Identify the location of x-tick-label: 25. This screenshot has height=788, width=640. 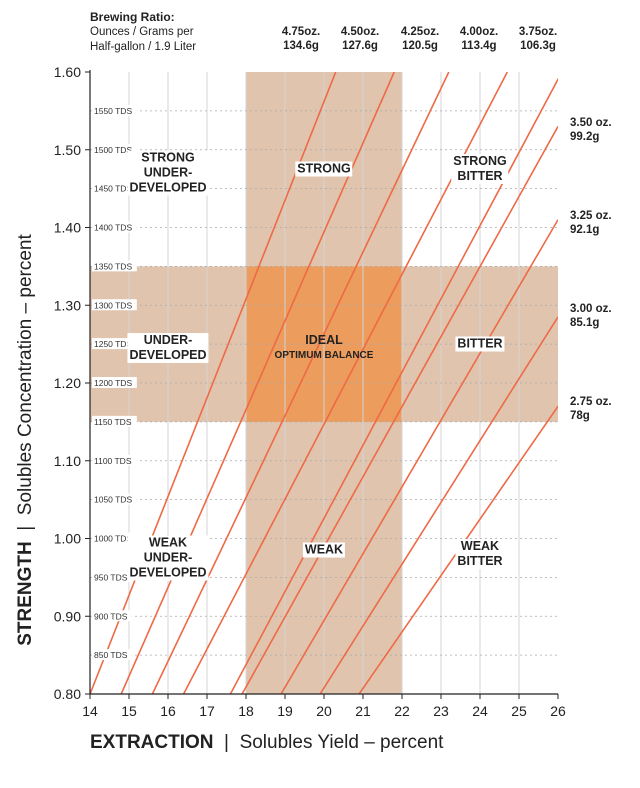
(519, 711).